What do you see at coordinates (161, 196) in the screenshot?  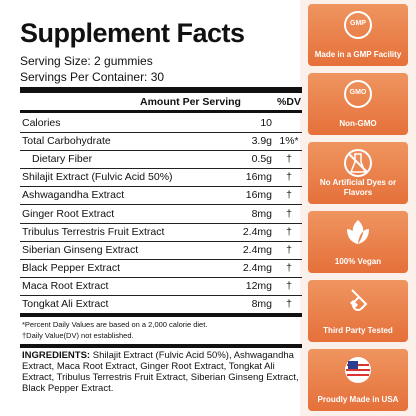 I see `table-row: Ashwagandha Extract 16mg †` at bounding box center [161, 196].